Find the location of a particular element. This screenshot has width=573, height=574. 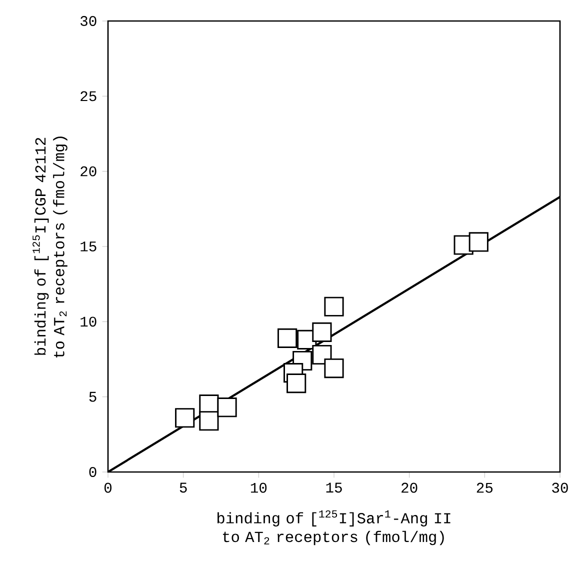

y-tick-label: 25 is located at coordinates (88, 96).